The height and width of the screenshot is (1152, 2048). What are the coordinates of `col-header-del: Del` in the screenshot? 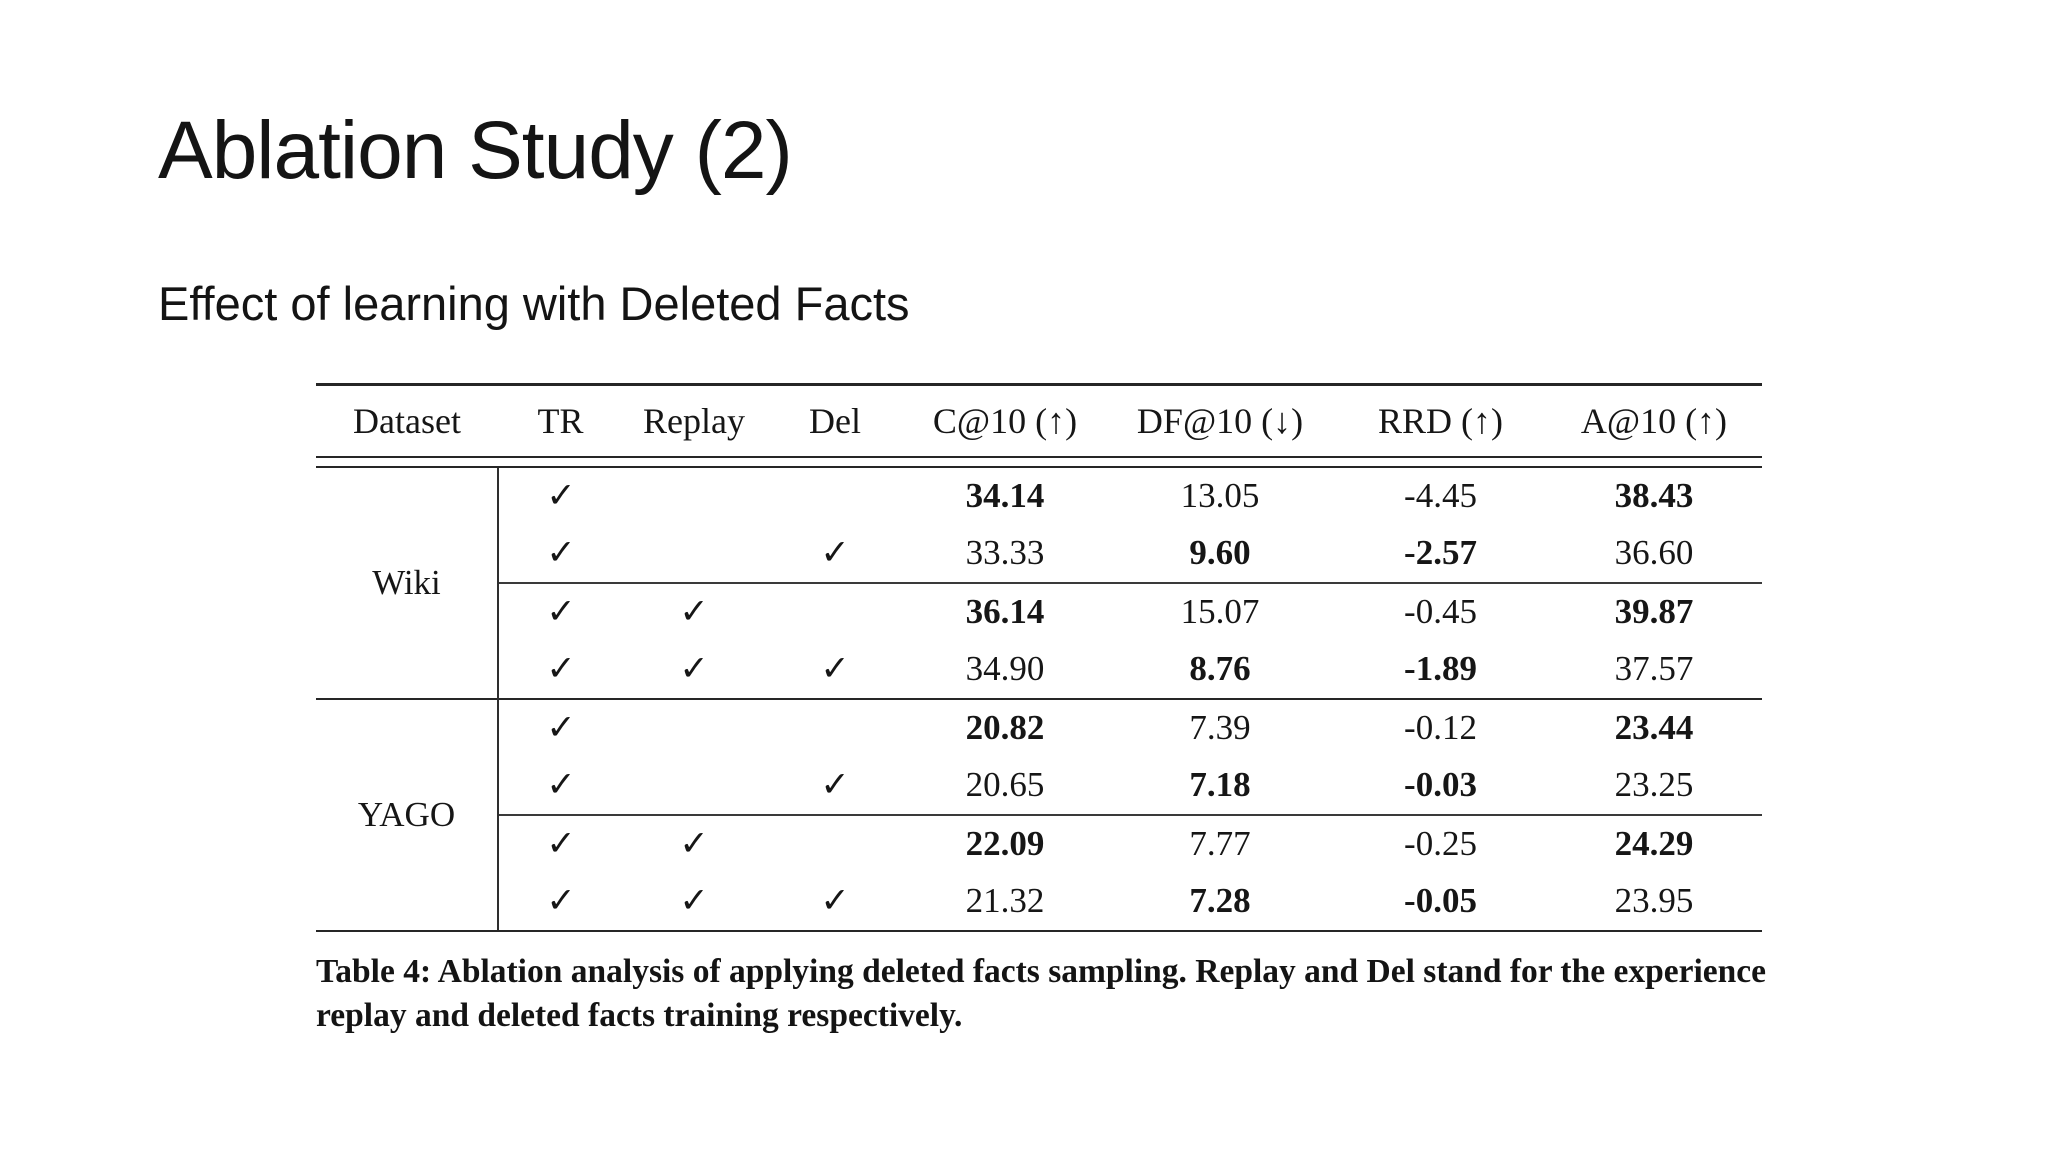 It's located at (835, 420).